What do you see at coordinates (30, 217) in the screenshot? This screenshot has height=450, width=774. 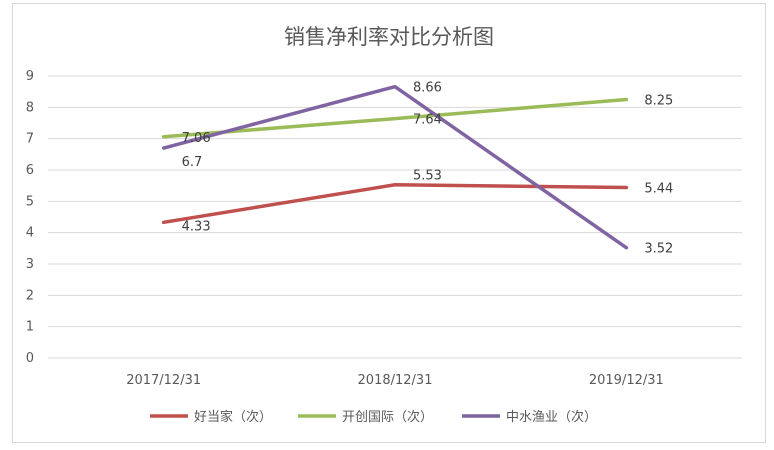 I see `y-axis: 0 1 2 3 4 5 6 7 8 9` at bounding box center [30, 217].